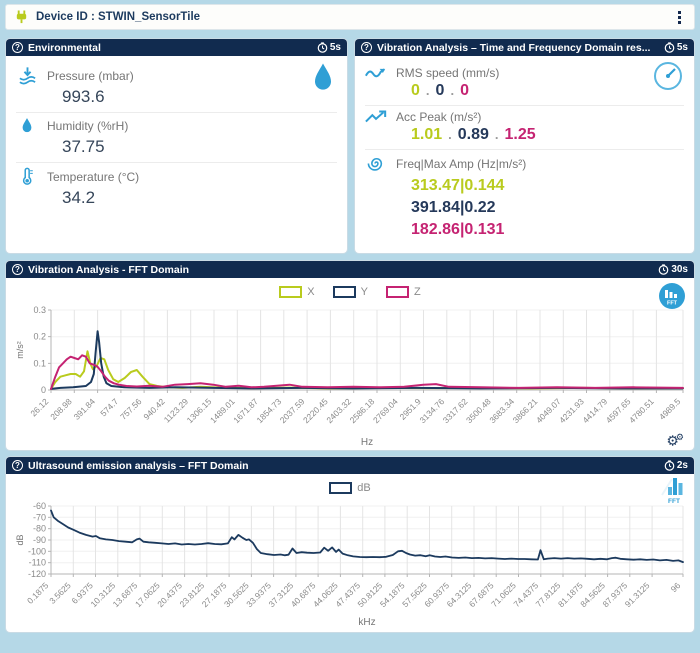  I want to click on metric-acc-peak: Acc Peak (m/s²) 1.01. 0.89. 1.25, so click(524, 128).